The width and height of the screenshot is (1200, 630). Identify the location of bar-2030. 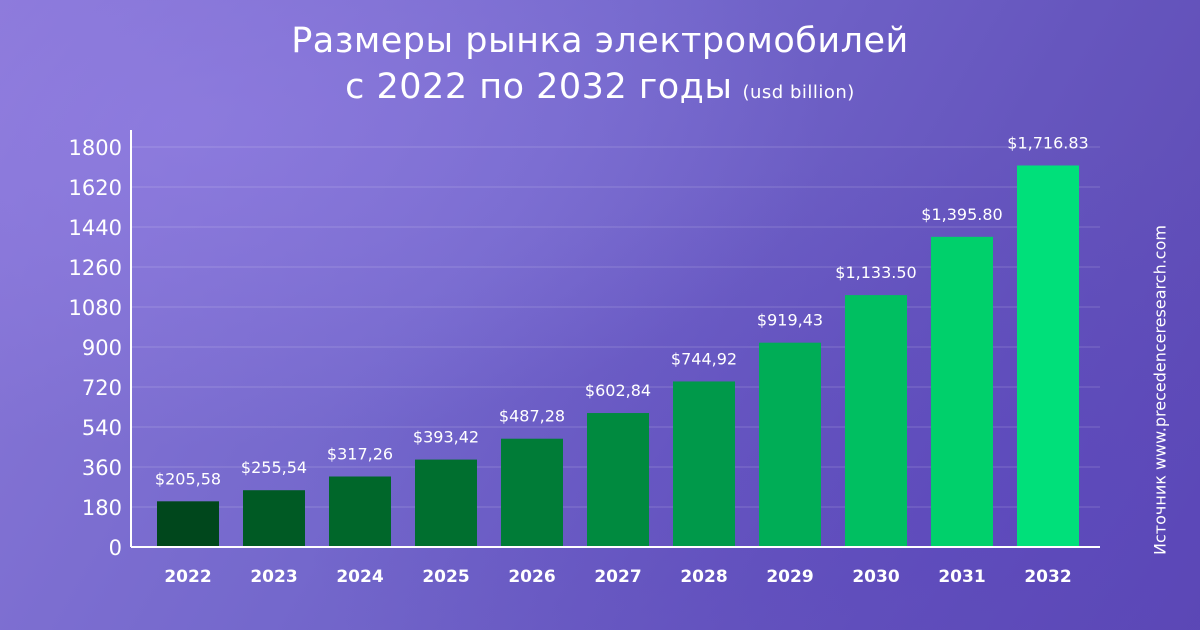
(876, 421).